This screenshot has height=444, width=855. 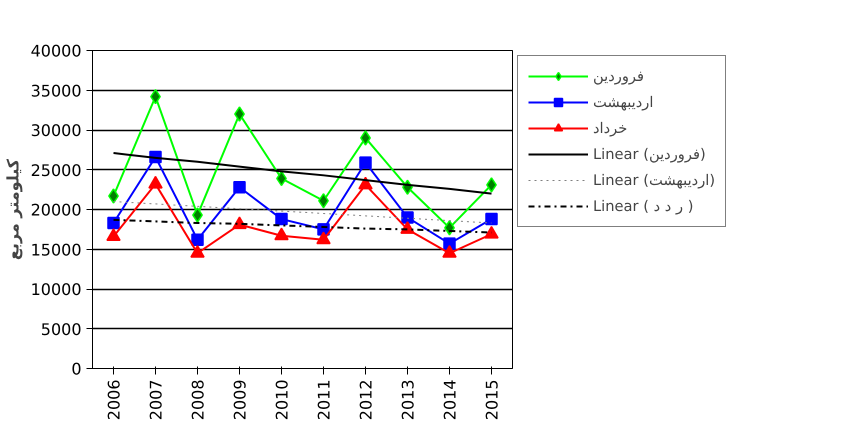 I want to click on x-tick-label: 2013, so click(x=408, y=400).